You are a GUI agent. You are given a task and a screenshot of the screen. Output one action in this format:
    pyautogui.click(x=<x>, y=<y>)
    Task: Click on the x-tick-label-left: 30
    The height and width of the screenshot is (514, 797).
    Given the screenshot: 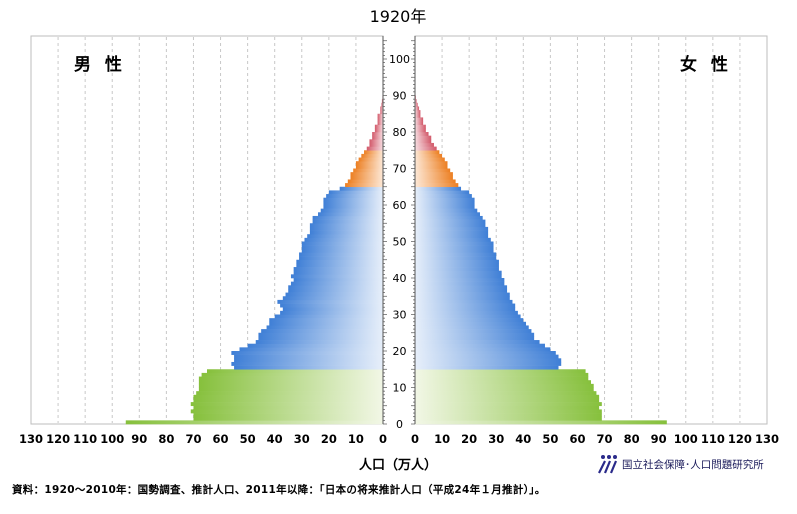 What is the action you would take?
    pyautogui.click(x=302, y=439)
    